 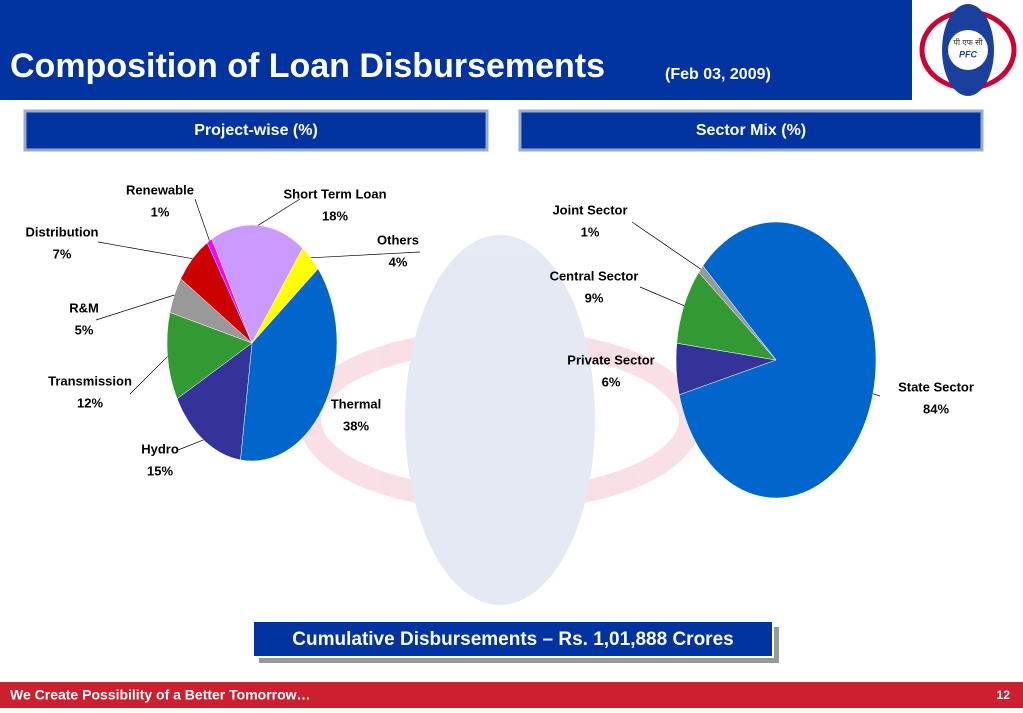 I want to click on title: Composition of Loan Disbursements, so click(x=307, y=66).